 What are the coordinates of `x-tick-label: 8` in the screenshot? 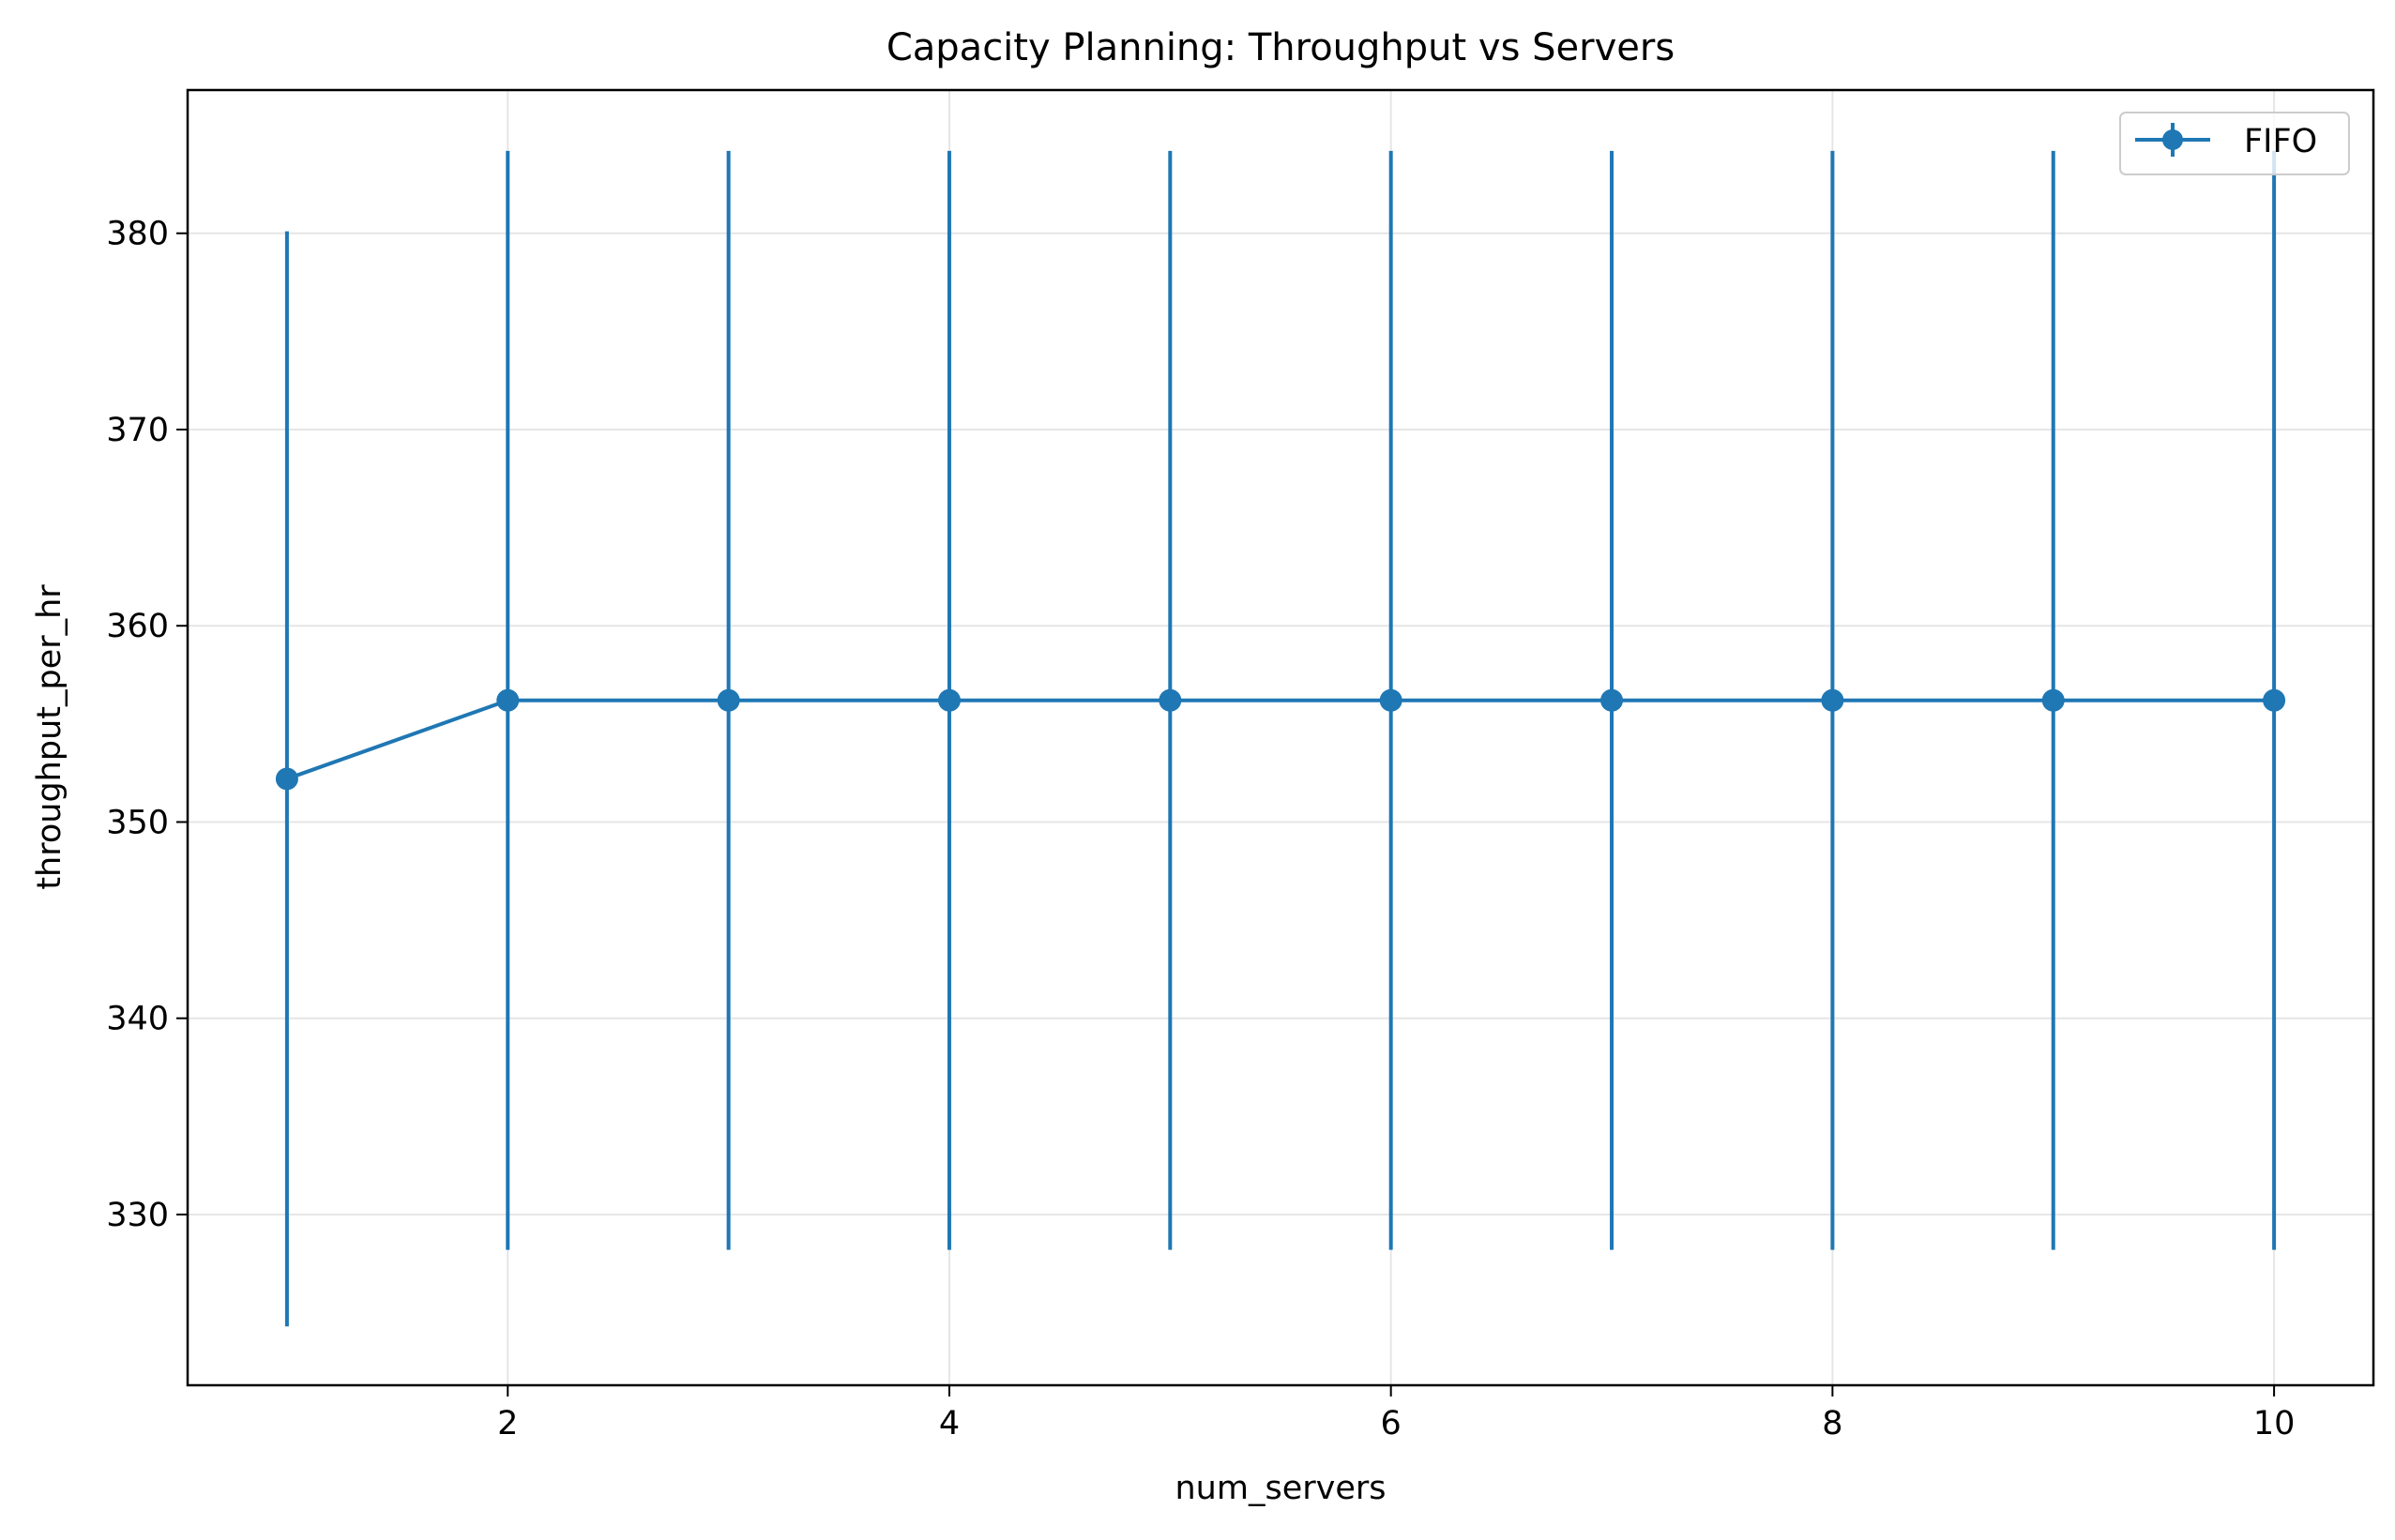 It's located at (1832, 1423).